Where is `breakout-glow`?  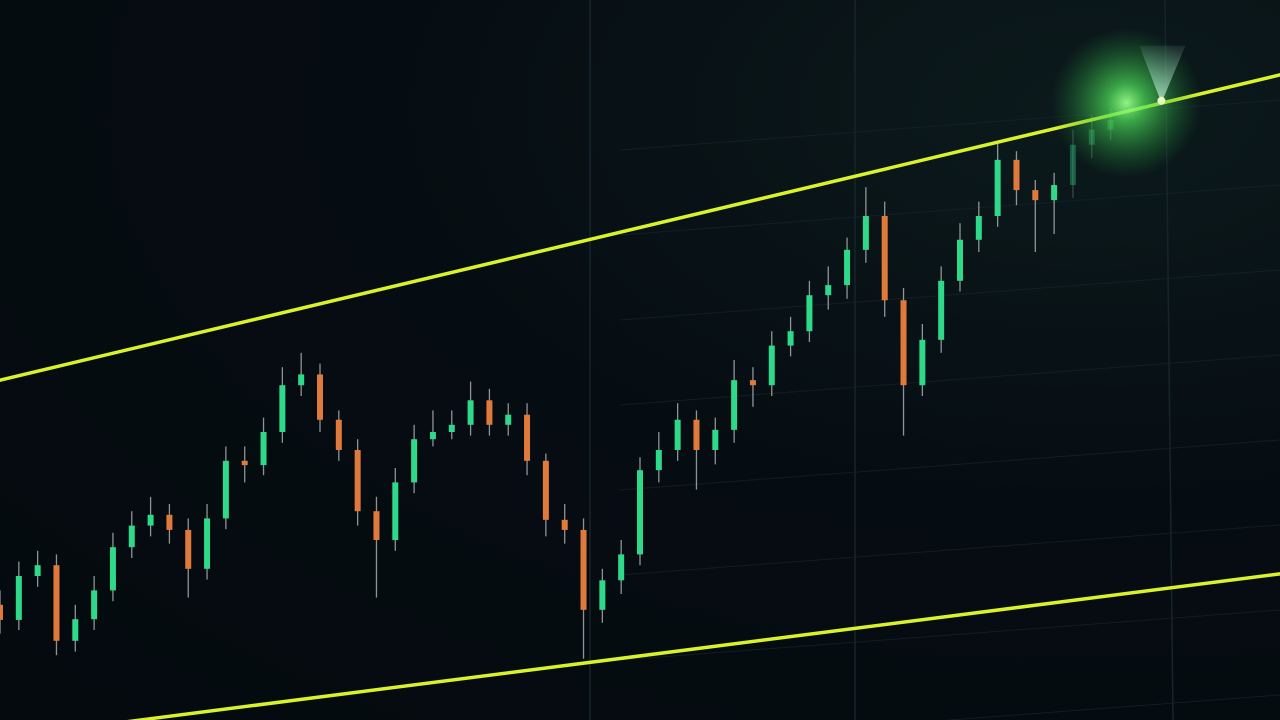
breakout-glow is located at coordinates (1126, 102).